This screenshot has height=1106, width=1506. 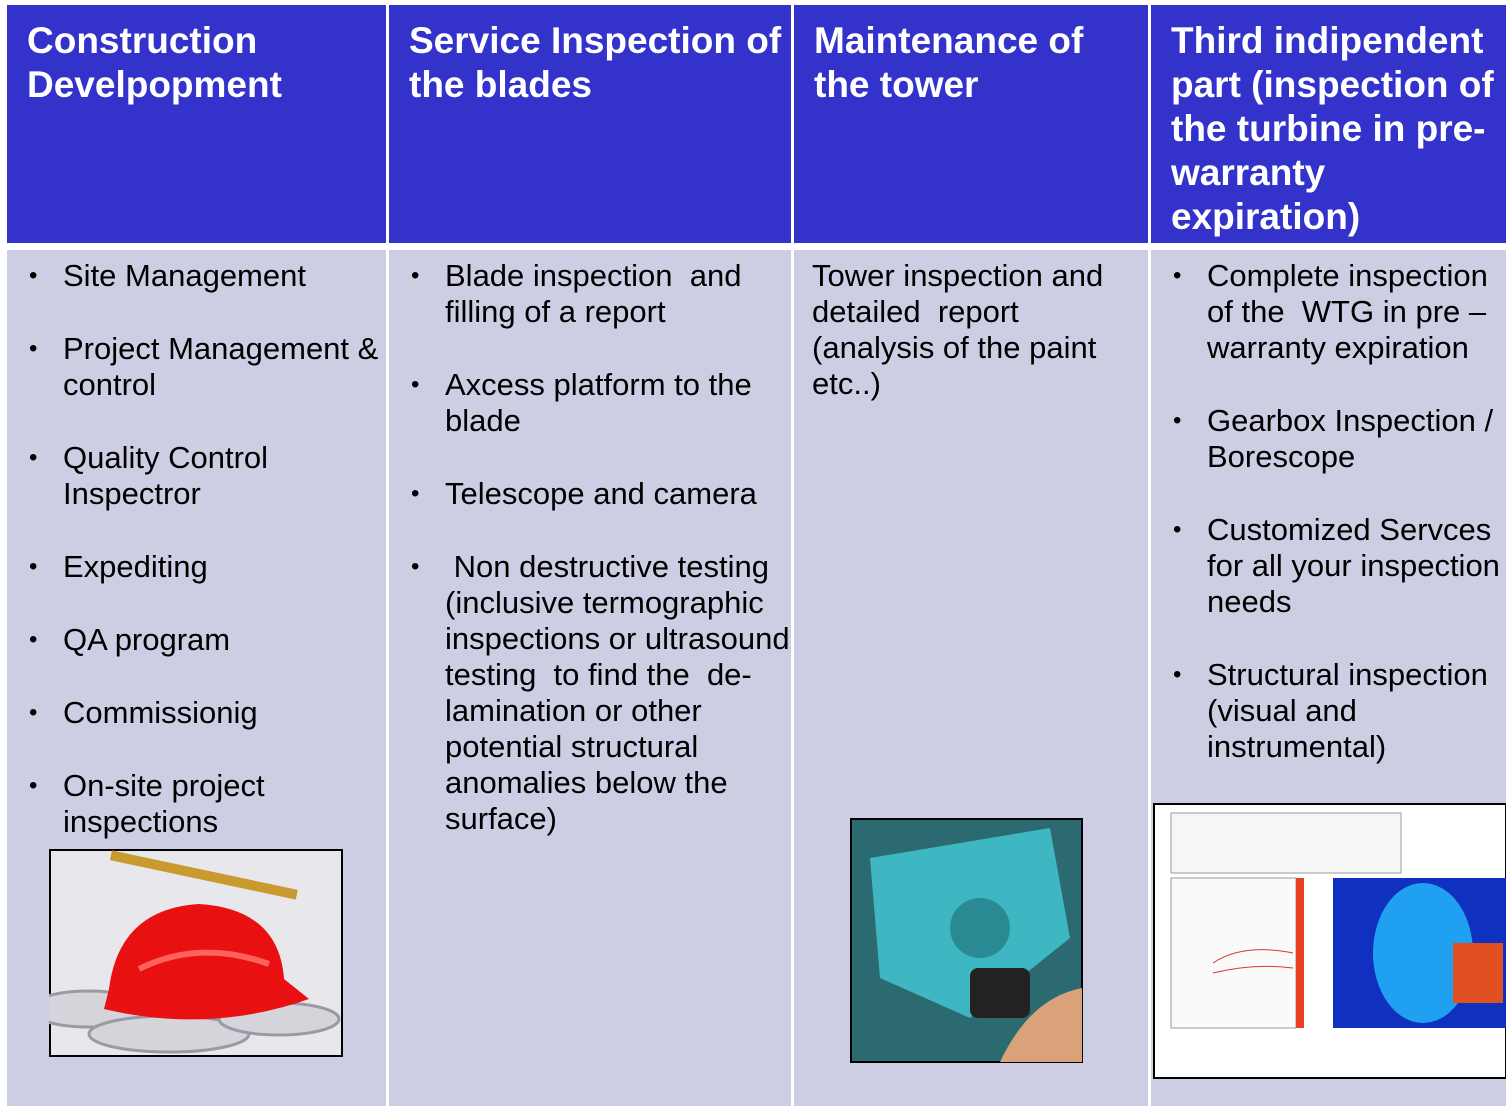 I want to click on column-header: Service Inspection of the blades, so click(x=590, y=124).